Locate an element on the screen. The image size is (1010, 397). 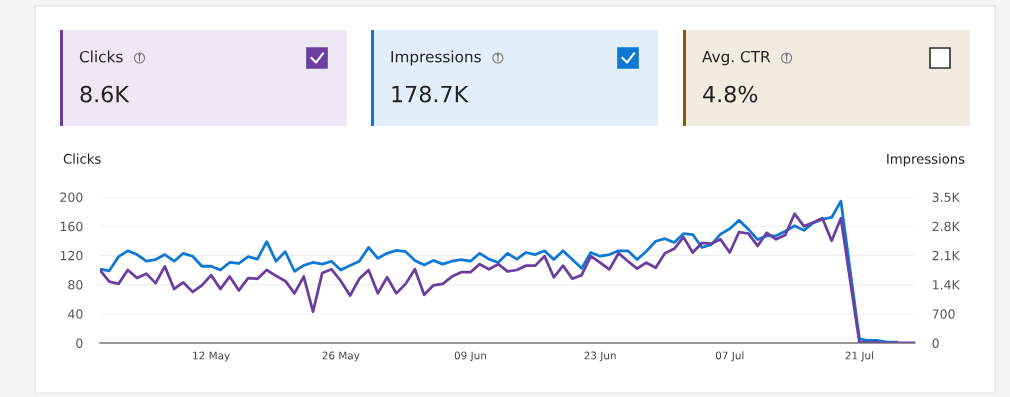
y2-tick-label: 3.5K is located at coordinates (946, 197).